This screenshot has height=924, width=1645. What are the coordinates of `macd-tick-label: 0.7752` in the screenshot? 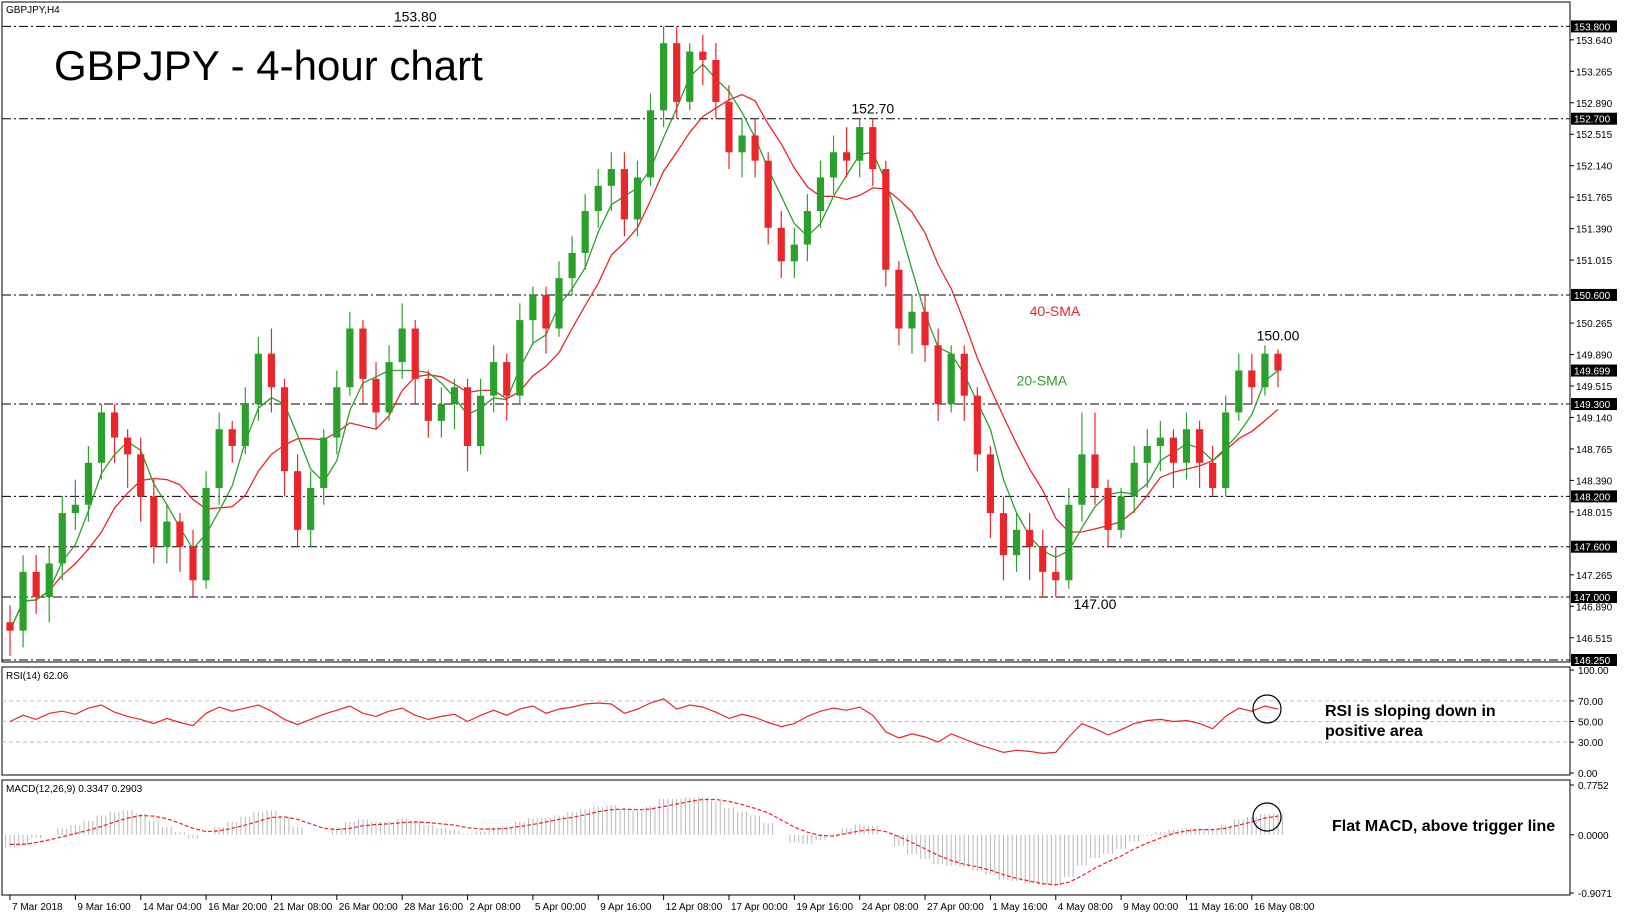 It's located at (1593, 786).